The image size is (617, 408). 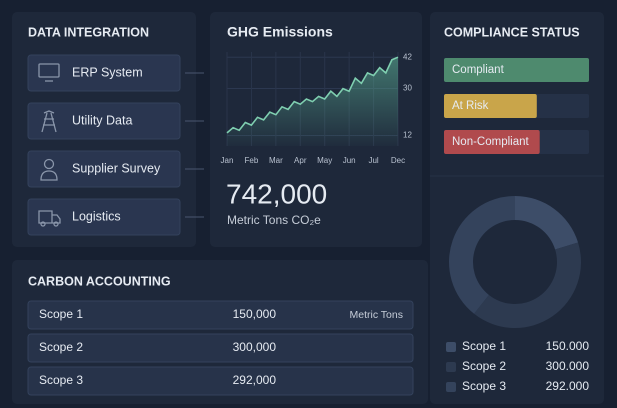 I want to click on panel-title: COMPLIANCE STATUS, so click(x=512, y=32).